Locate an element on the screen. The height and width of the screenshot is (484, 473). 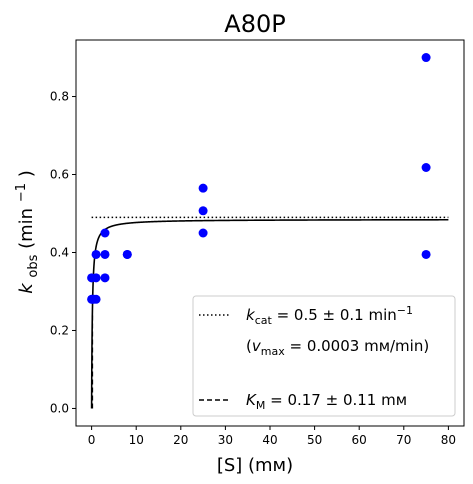
legend-entry-part: = 0.5 ± 0.1 min is located at coordinates (334, 315).